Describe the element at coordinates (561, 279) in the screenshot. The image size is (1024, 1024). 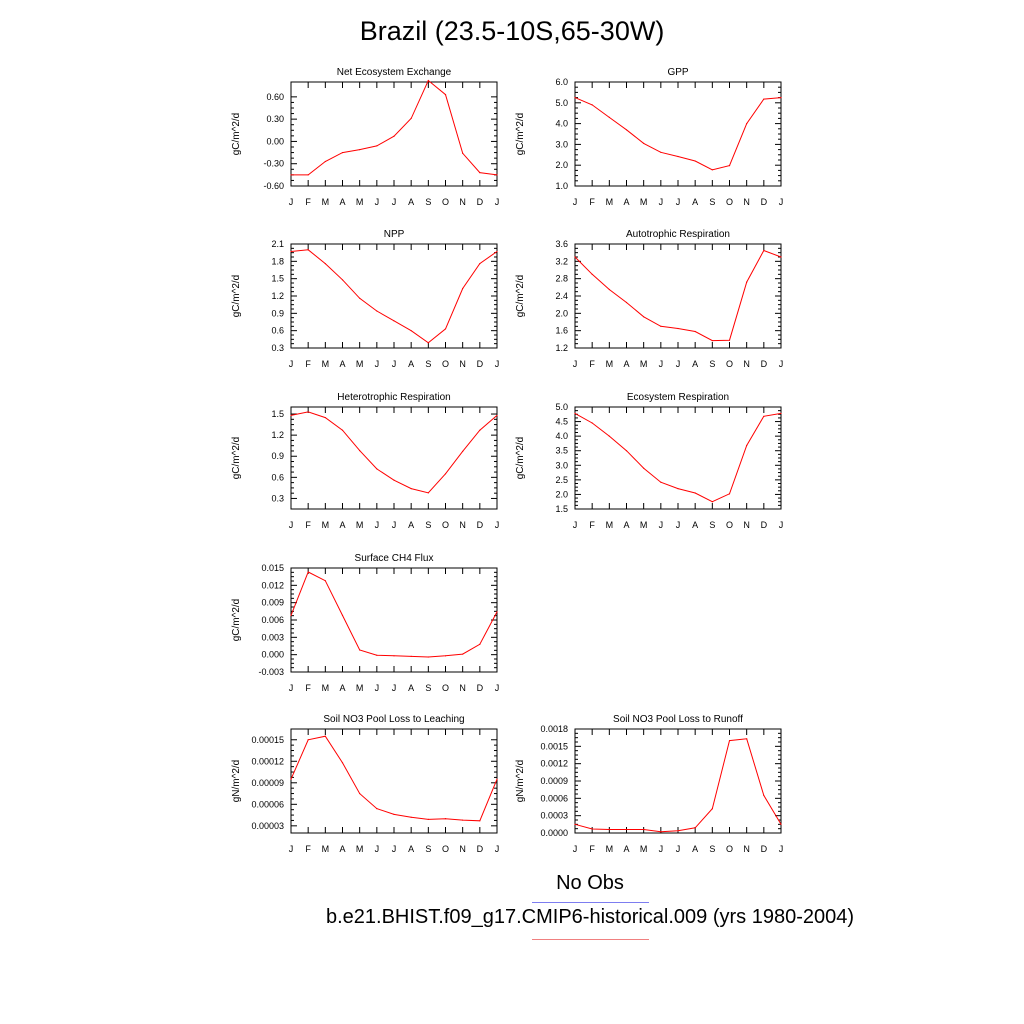
I see `y-tick-label: 2.8` at that location.